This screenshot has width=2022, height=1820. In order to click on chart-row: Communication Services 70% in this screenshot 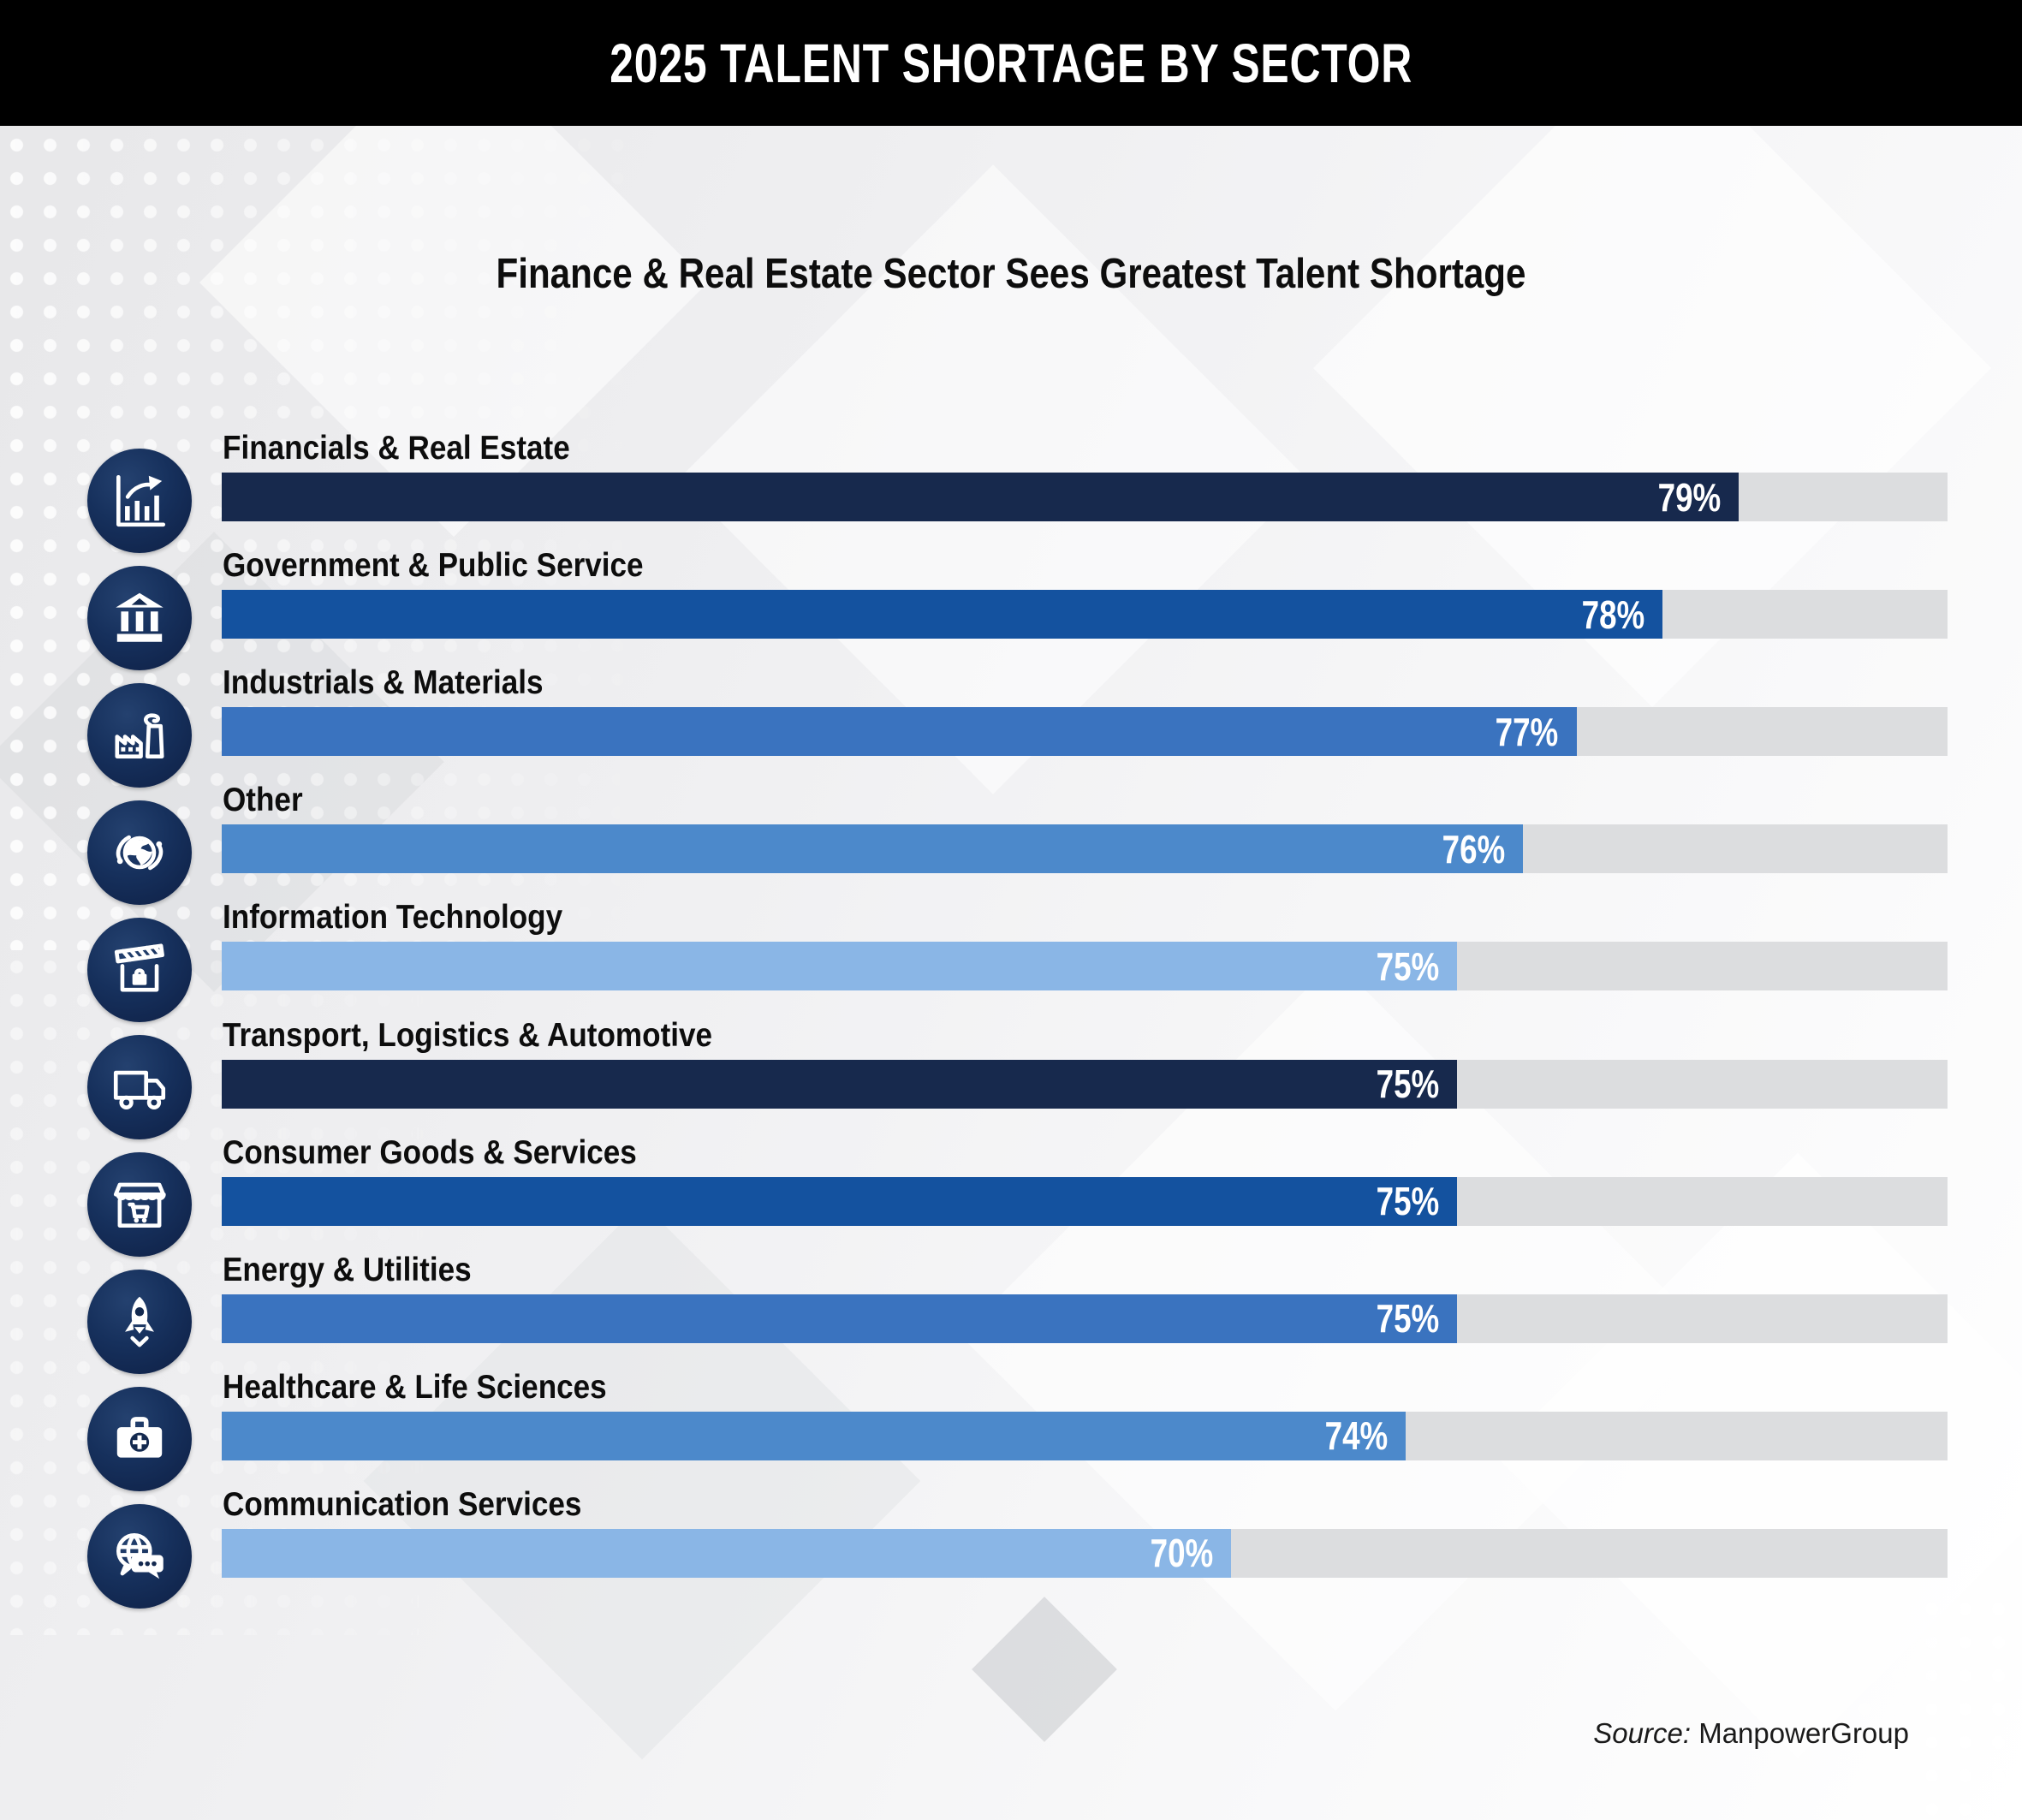, I will do `click(1011, 1543)`.